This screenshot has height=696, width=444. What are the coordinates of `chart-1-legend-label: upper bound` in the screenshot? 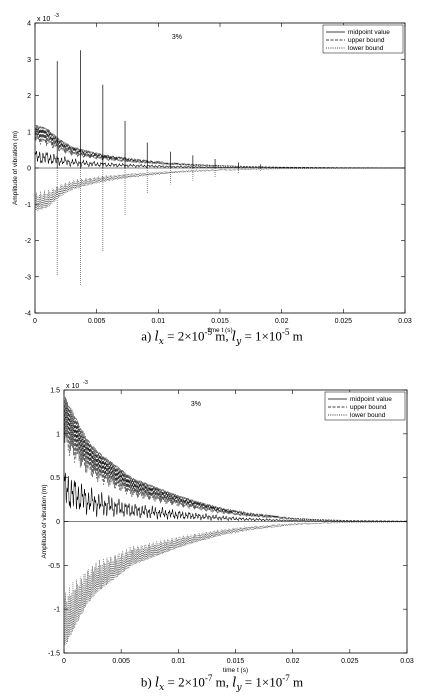 It's located at (368, 407).